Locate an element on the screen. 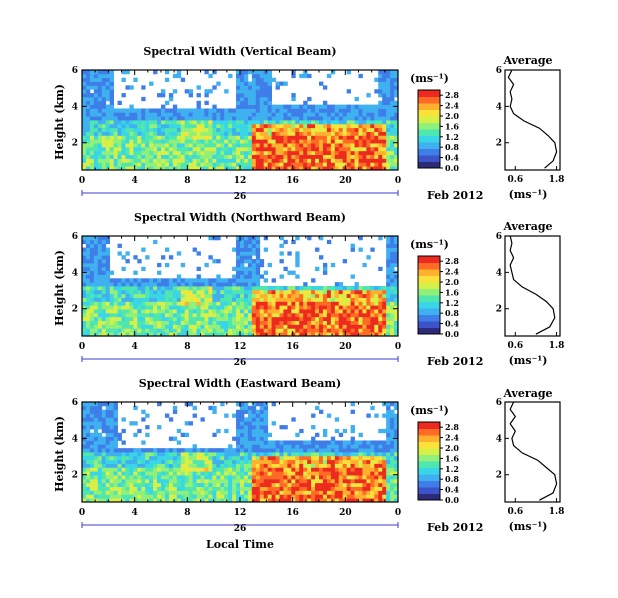 The height and width of the screenshot is (598, 618). x-tick-label: 20 is located at coordinates (345, 347).